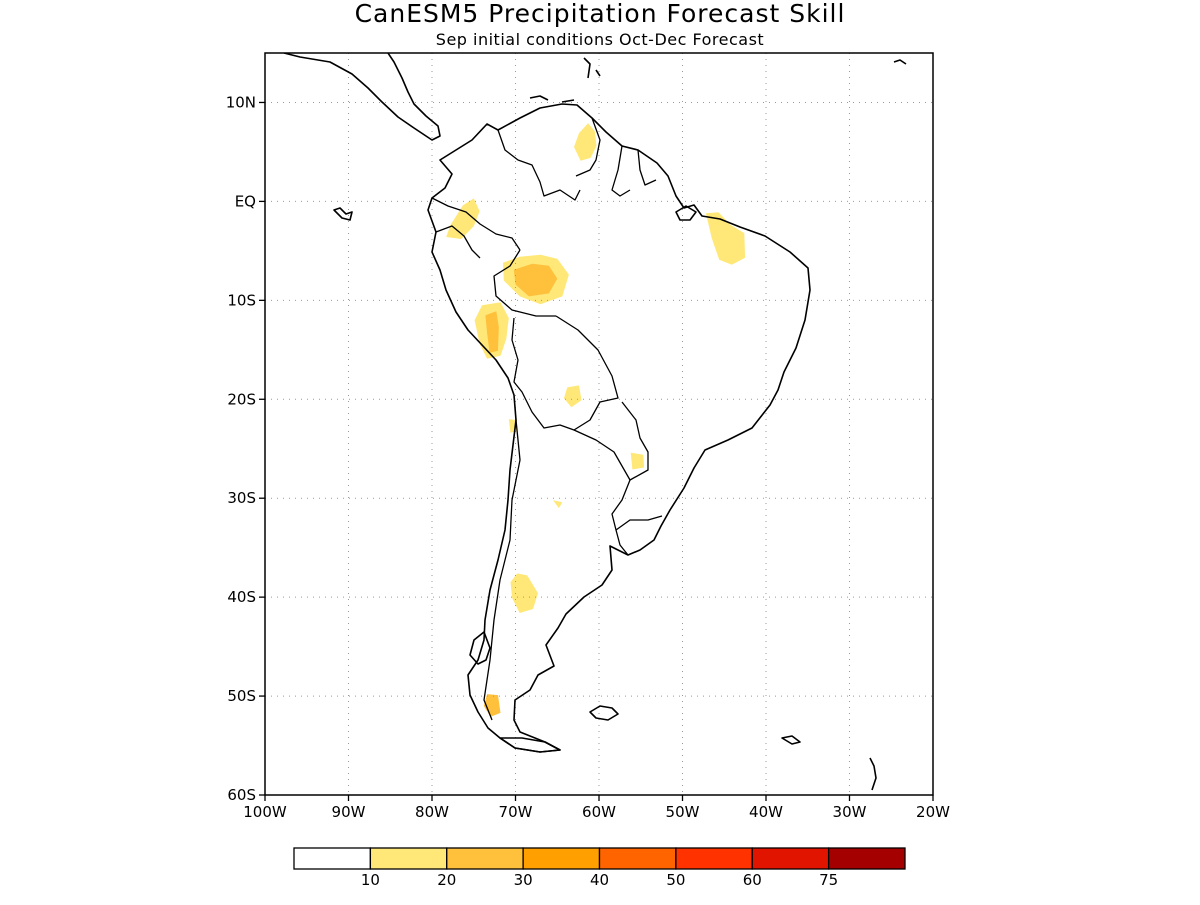 The height and width of the screenshot is (905, 1200). I want to click on galapagos-islands, so click(343, 214).